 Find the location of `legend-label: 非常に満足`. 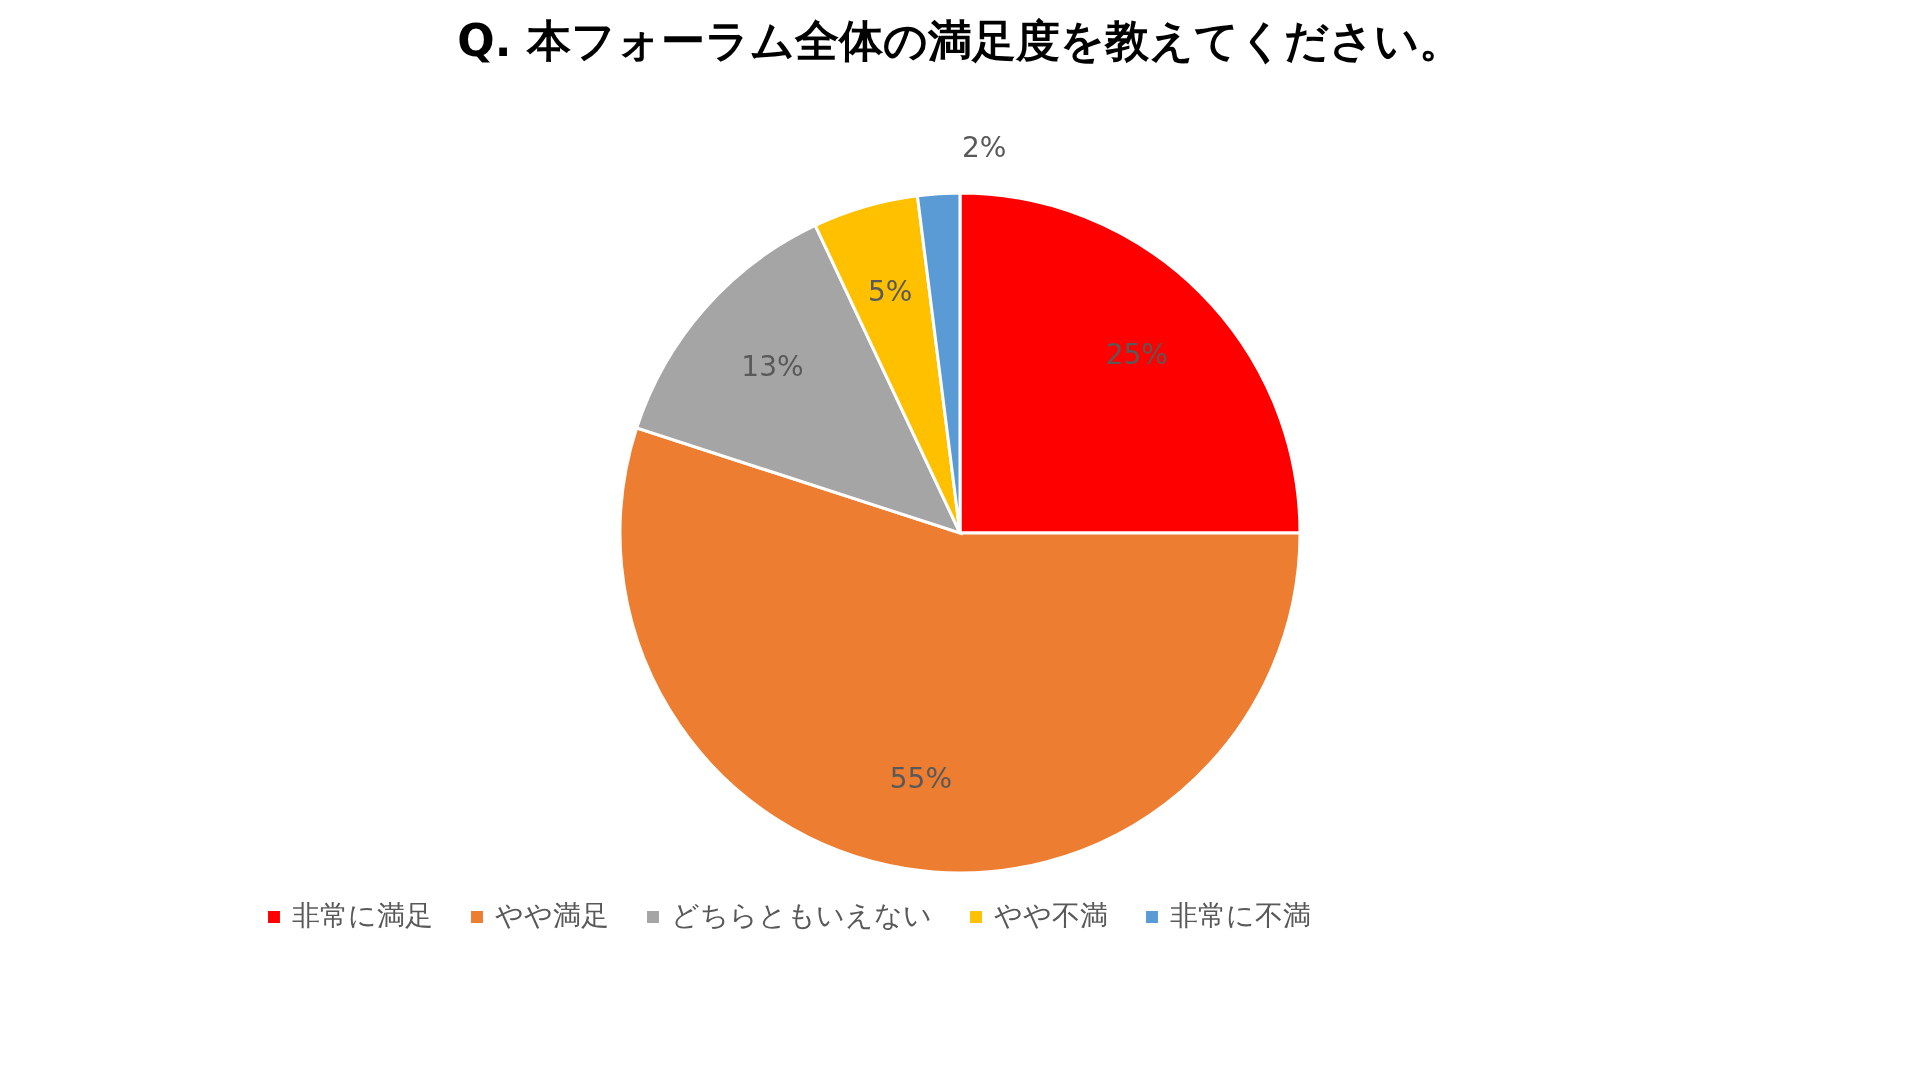

legend-label: 非常に満足 is located at coordinates (362, 915).